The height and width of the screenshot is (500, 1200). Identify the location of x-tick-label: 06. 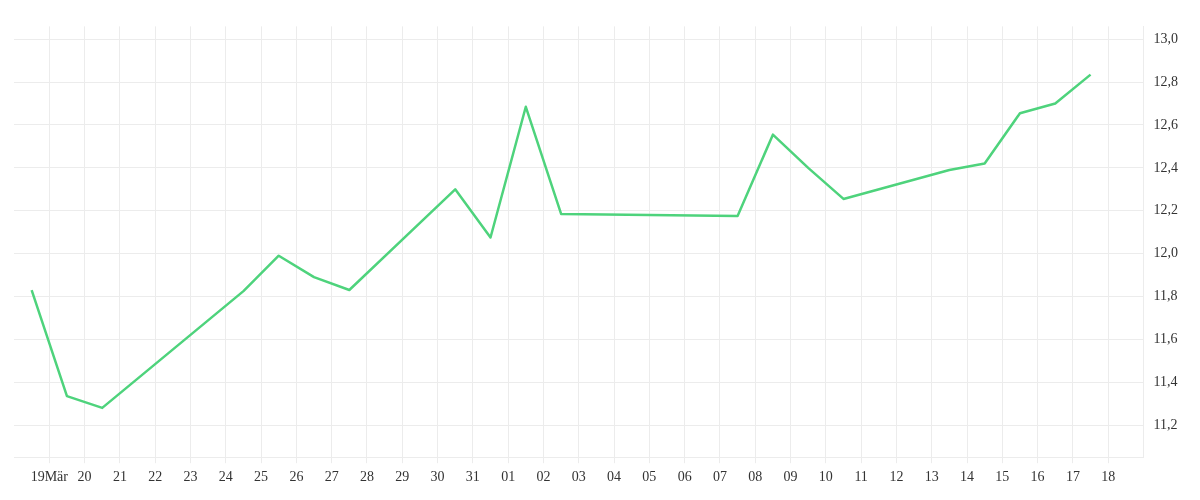
(684, 477).